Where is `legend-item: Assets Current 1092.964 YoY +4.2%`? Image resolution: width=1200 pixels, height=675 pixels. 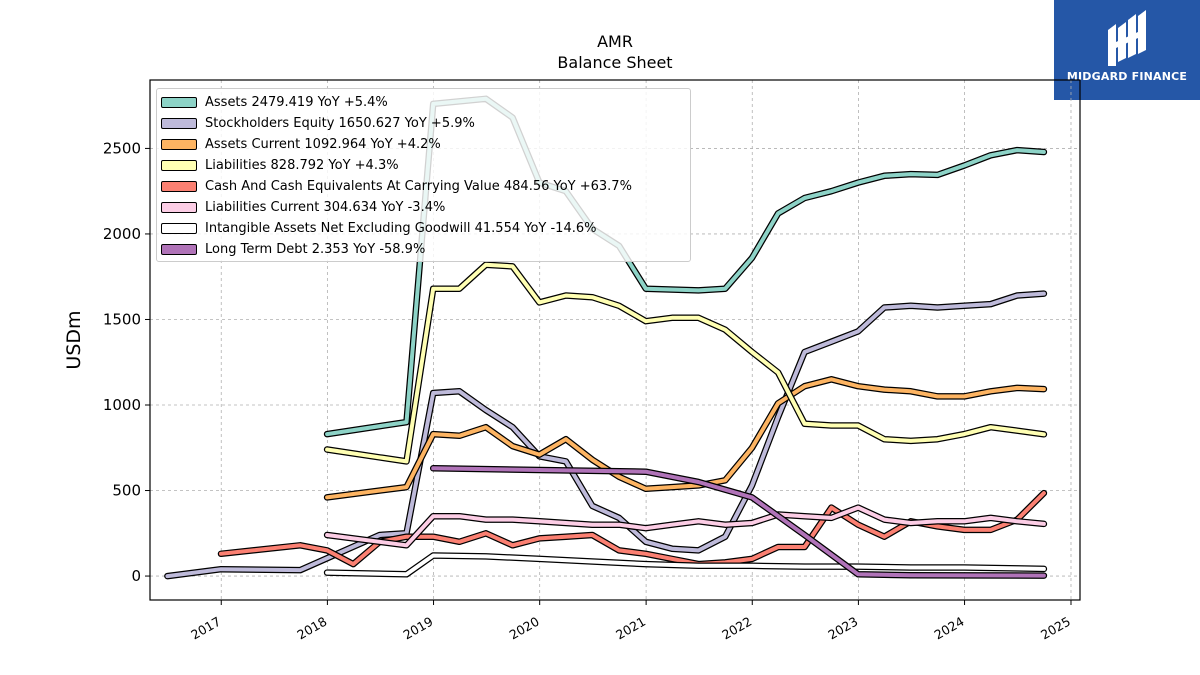 legend-item: Assets Current 1092.964 YoY +4.2% is located at coordinates (425, 144).